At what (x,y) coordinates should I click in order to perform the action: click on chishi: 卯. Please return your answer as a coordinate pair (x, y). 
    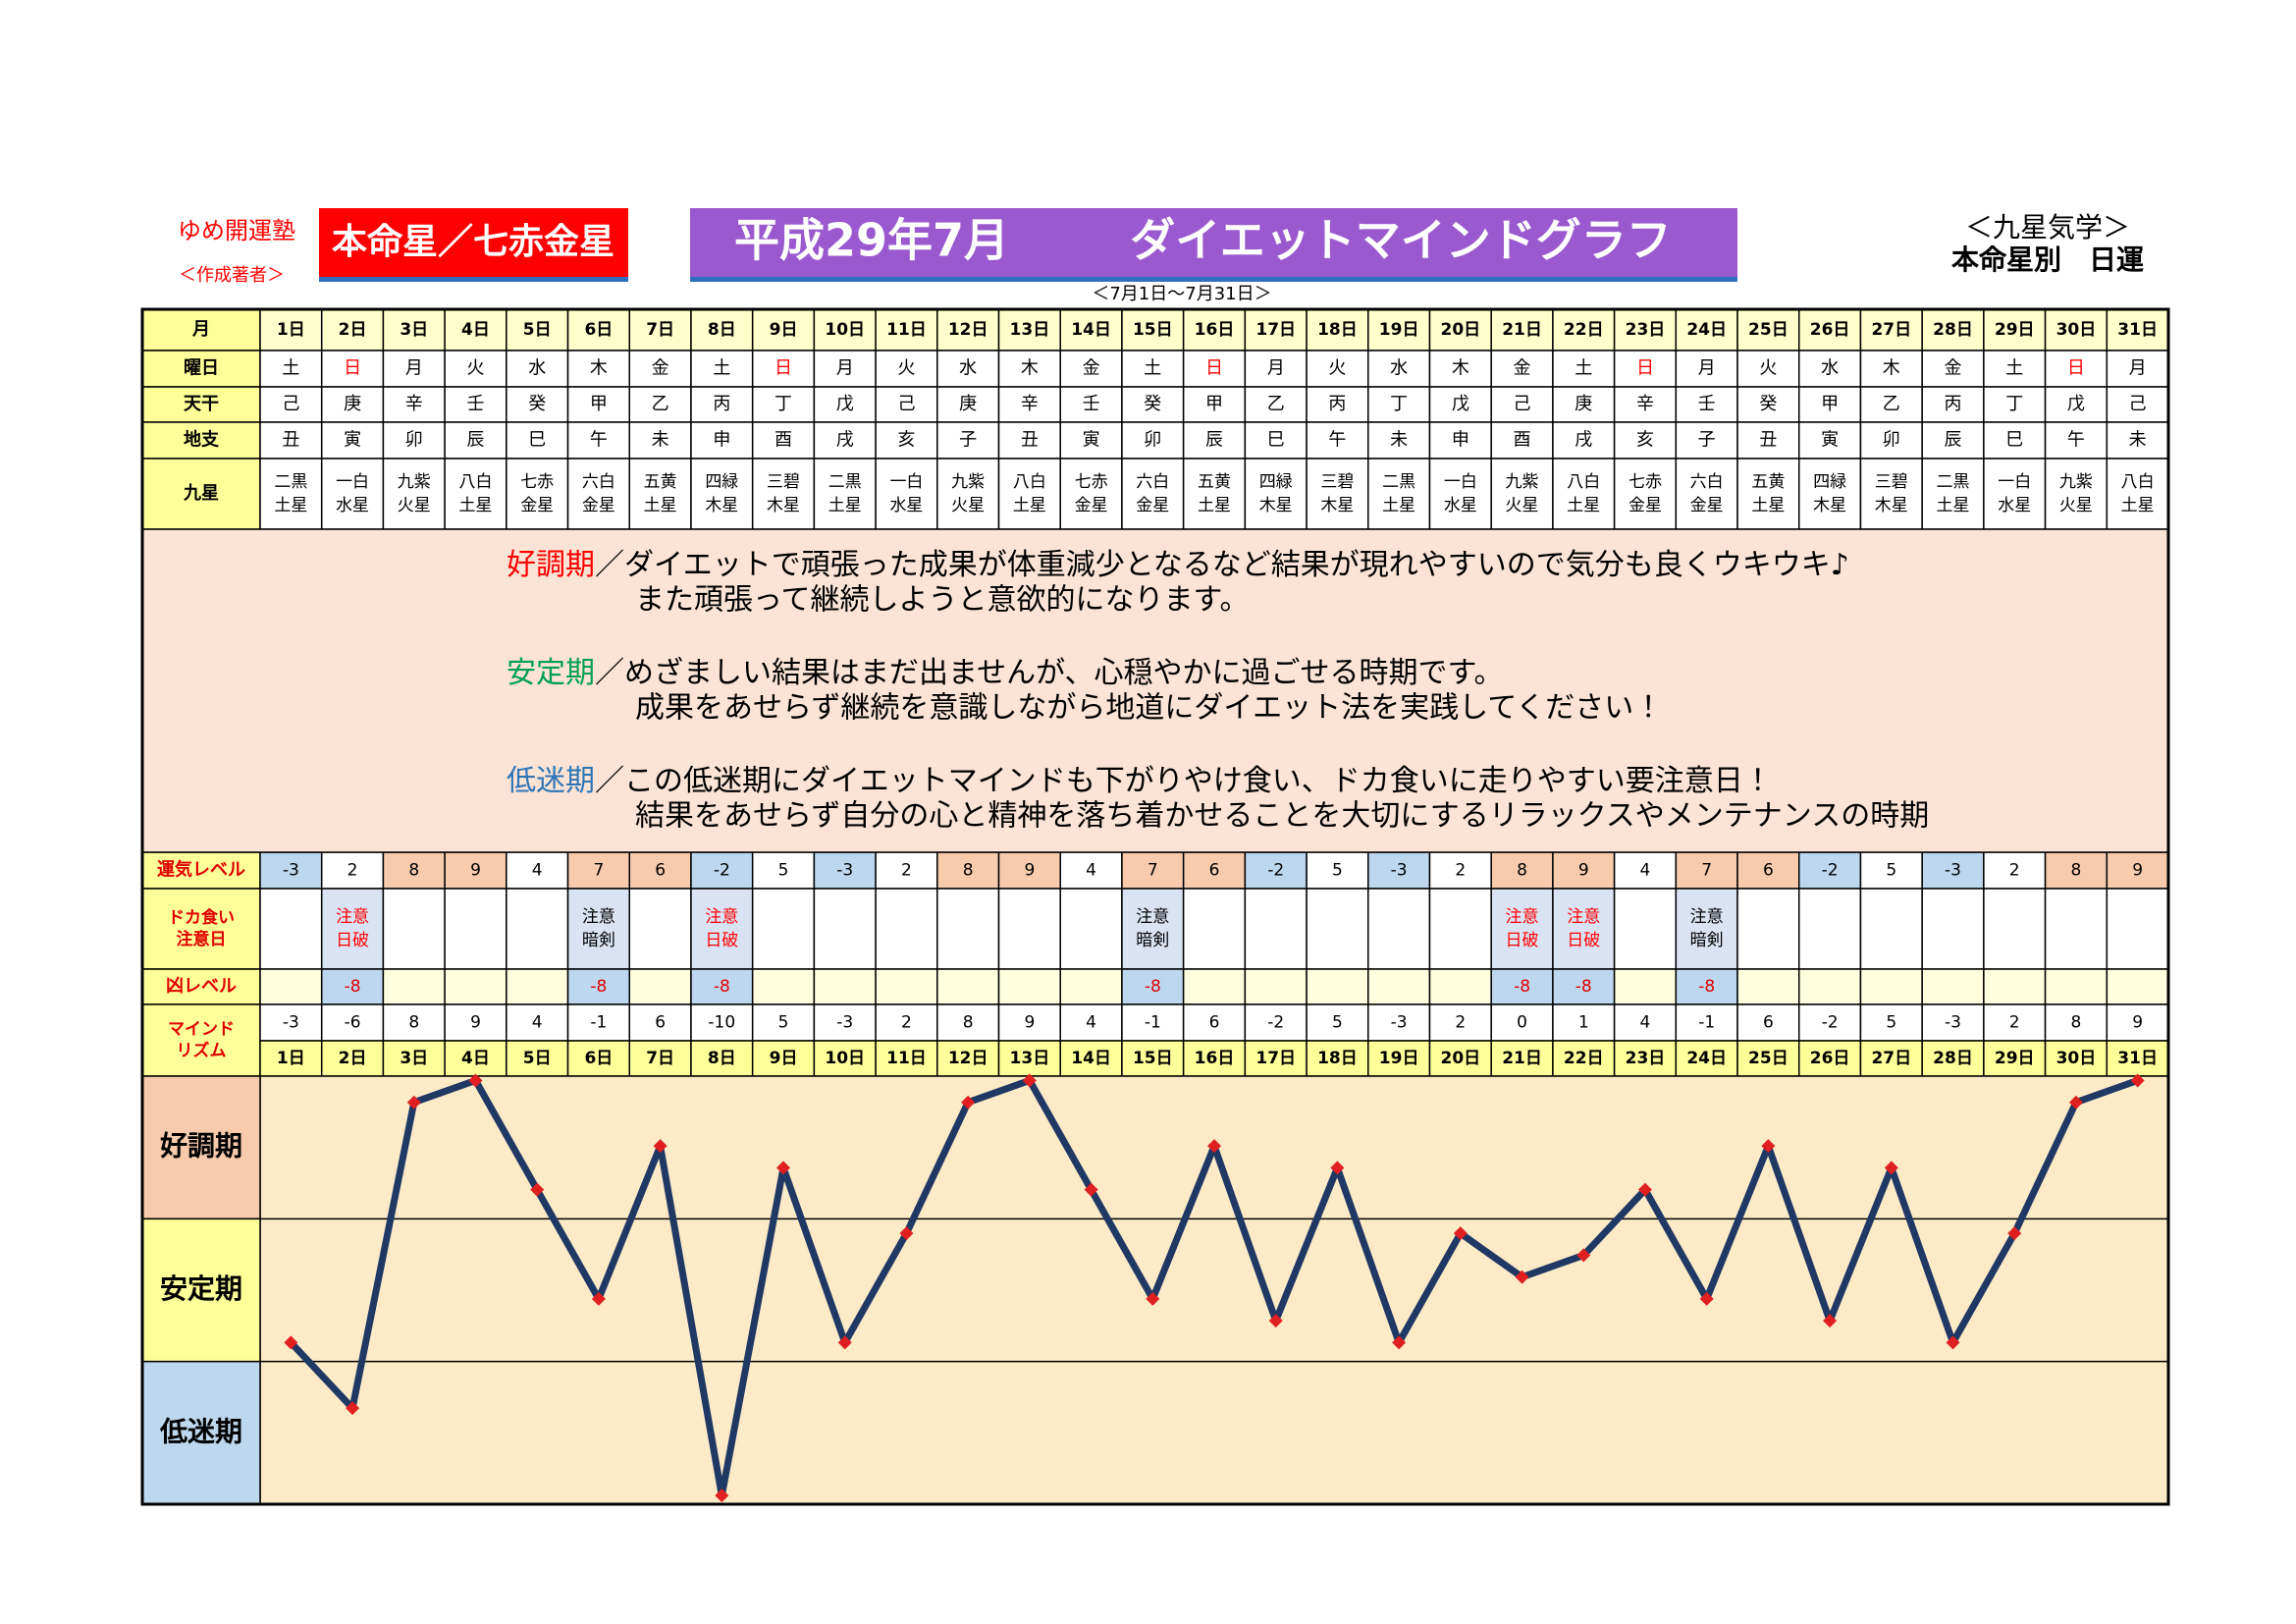
    Looking at the image, I should click on (1891, 440).